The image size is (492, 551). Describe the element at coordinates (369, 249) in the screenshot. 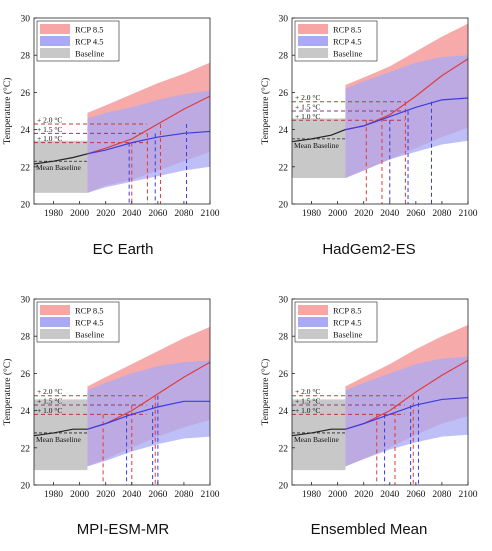

I see `panel-title-hadgem2-es: HadGem2-ES` at that location.